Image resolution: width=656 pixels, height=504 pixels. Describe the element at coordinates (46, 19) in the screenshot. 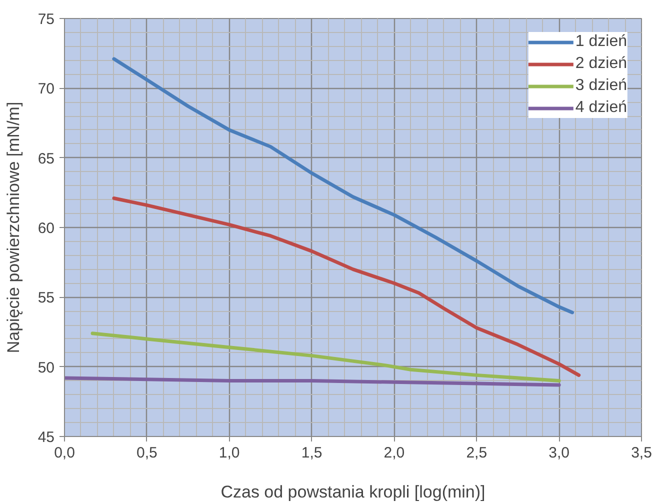

I see `y-tick-label: 75` at that location.